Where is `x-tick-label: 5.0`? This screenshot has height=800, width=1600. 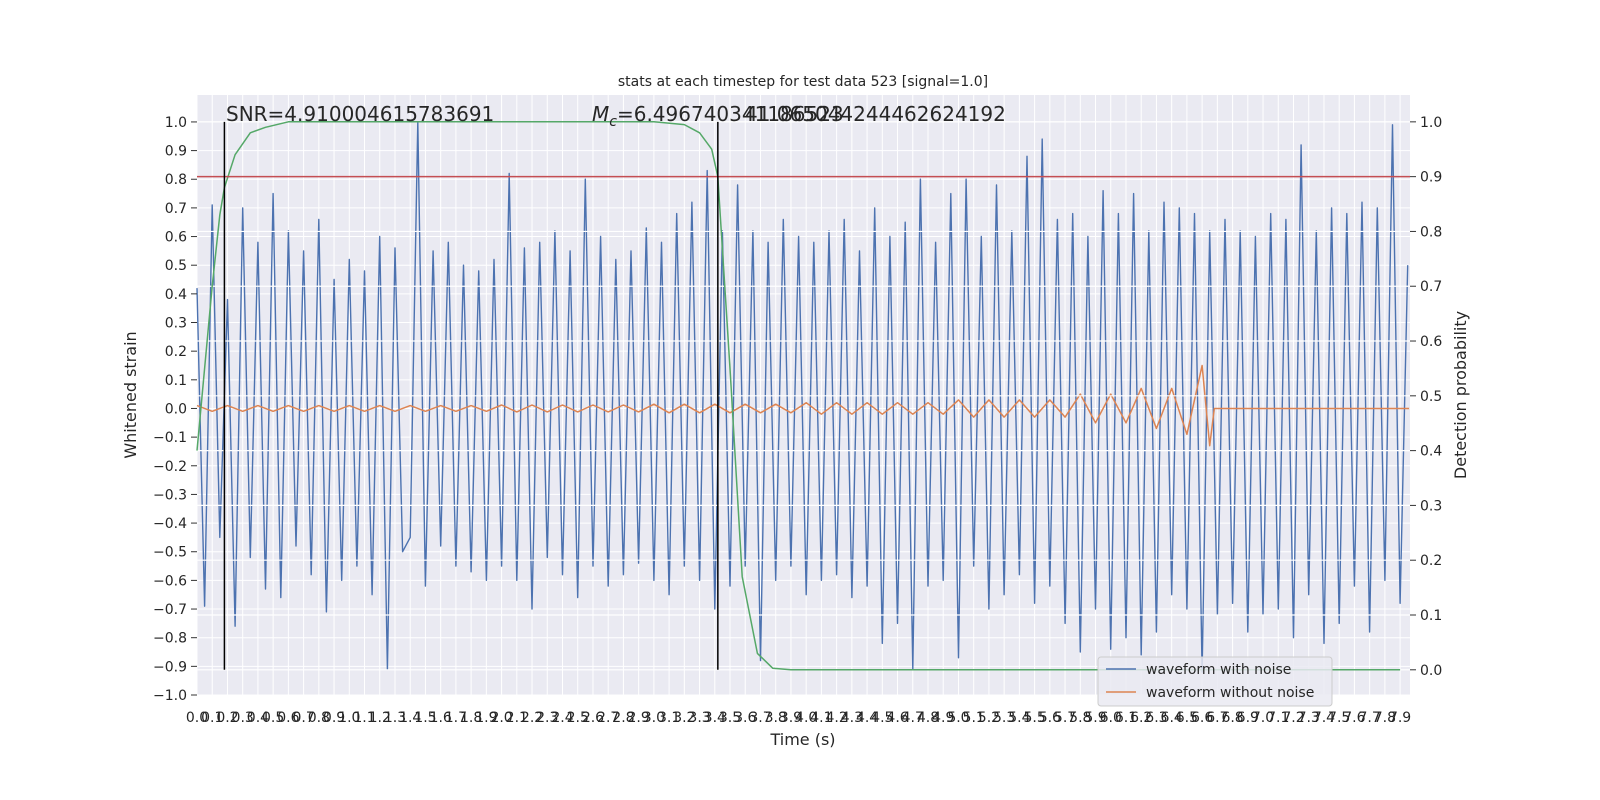 x-tick-label: 5.0 is located at coordinates (958, 718).